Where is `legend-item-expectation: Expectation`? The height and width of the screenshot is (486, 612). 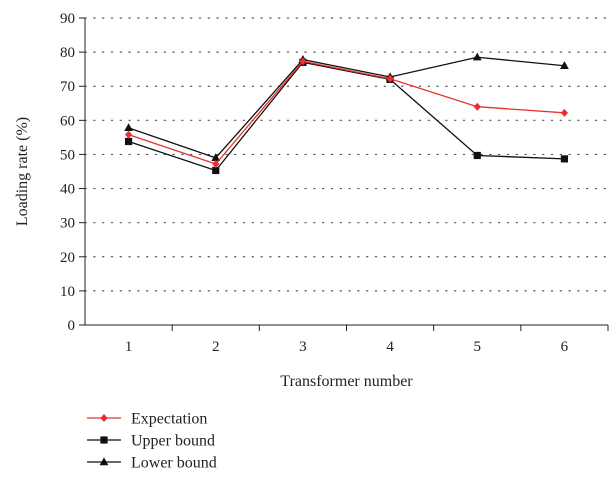
legend-item-expectation: Expectation is located at coordinates (147, 419).